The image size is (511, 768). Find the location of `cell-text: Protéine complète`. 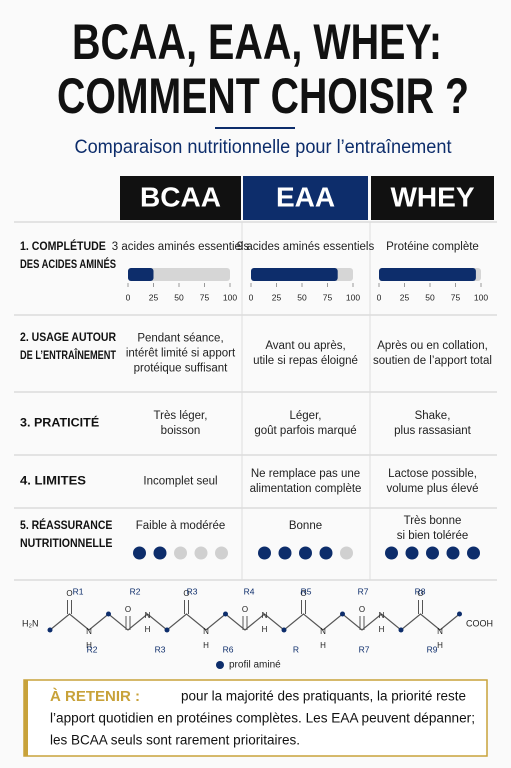

cell-text: Protéine complète is located at coordinates (432, 247).